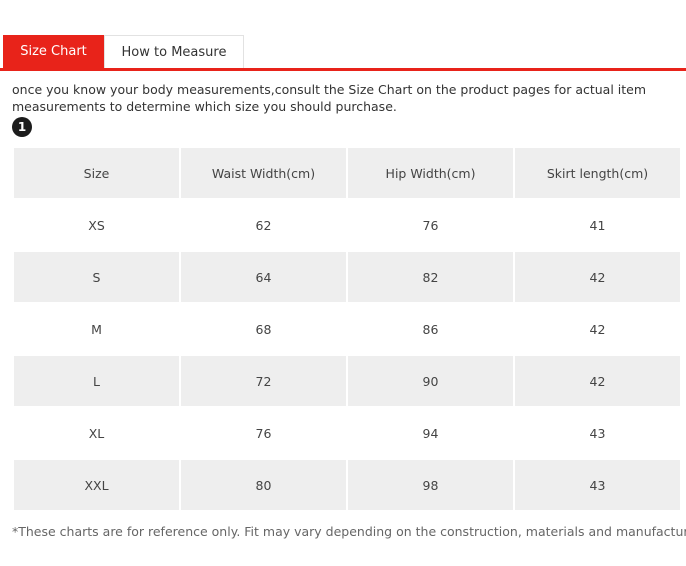 The image size is (686, 566). What do you see at coordinates (174, 51) in the screenshot?
I see `tab-how-to-measure: How to Measure` at bounding box center [174, 51].